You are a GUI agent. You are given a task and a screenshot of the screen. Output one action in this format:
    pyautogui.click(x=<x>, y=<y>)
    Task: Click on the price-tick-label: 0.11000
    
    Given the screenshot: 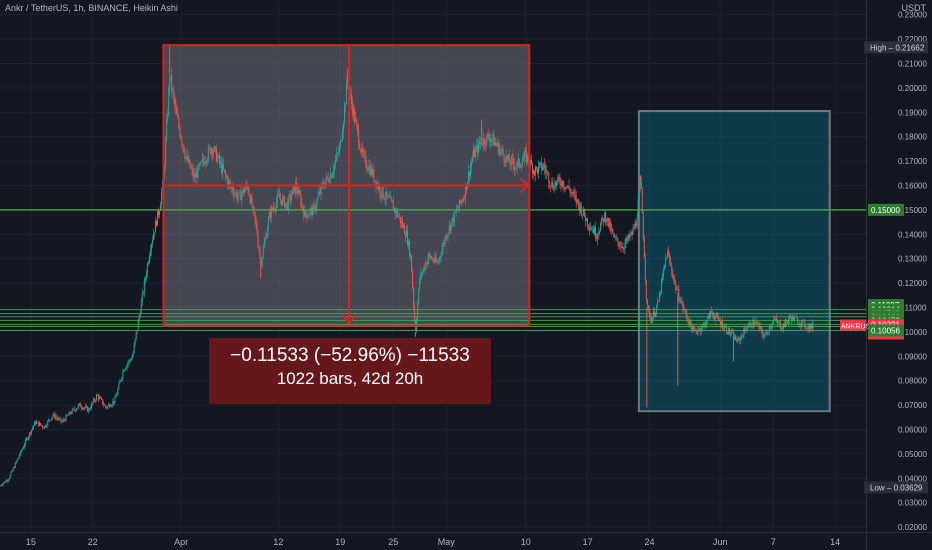 What is the action you would take?
    pyautogui.click(x=912, y=307)
    